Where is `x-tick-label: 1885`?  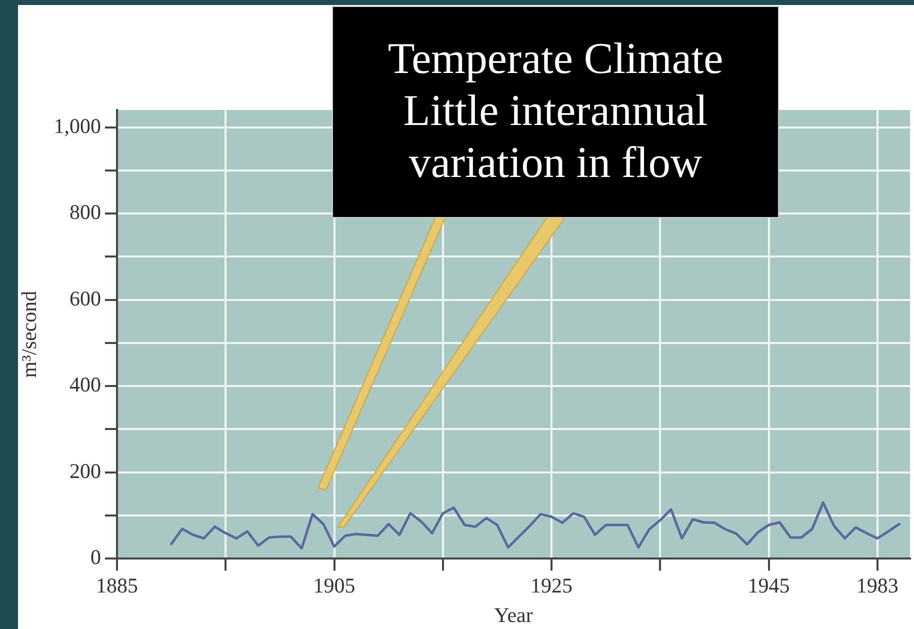 x-tick-label: 1885 is located at coordinates (117, 586).